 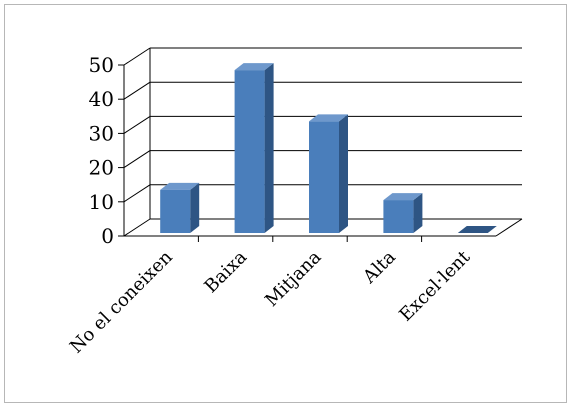 I want to click on y-tick-label: 20, so click(x=101, y=168).